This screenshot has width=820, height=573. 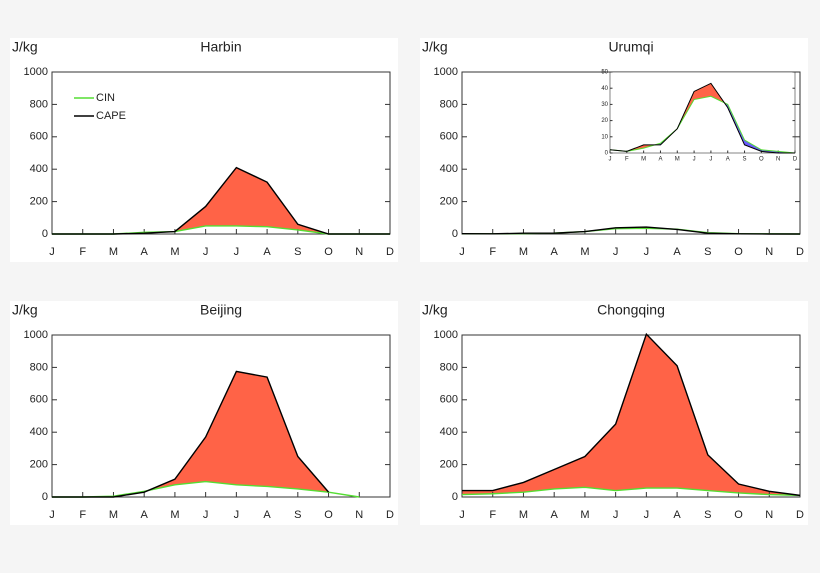 I want to click on chart-title: Beijing, so click(x=221, y=310).